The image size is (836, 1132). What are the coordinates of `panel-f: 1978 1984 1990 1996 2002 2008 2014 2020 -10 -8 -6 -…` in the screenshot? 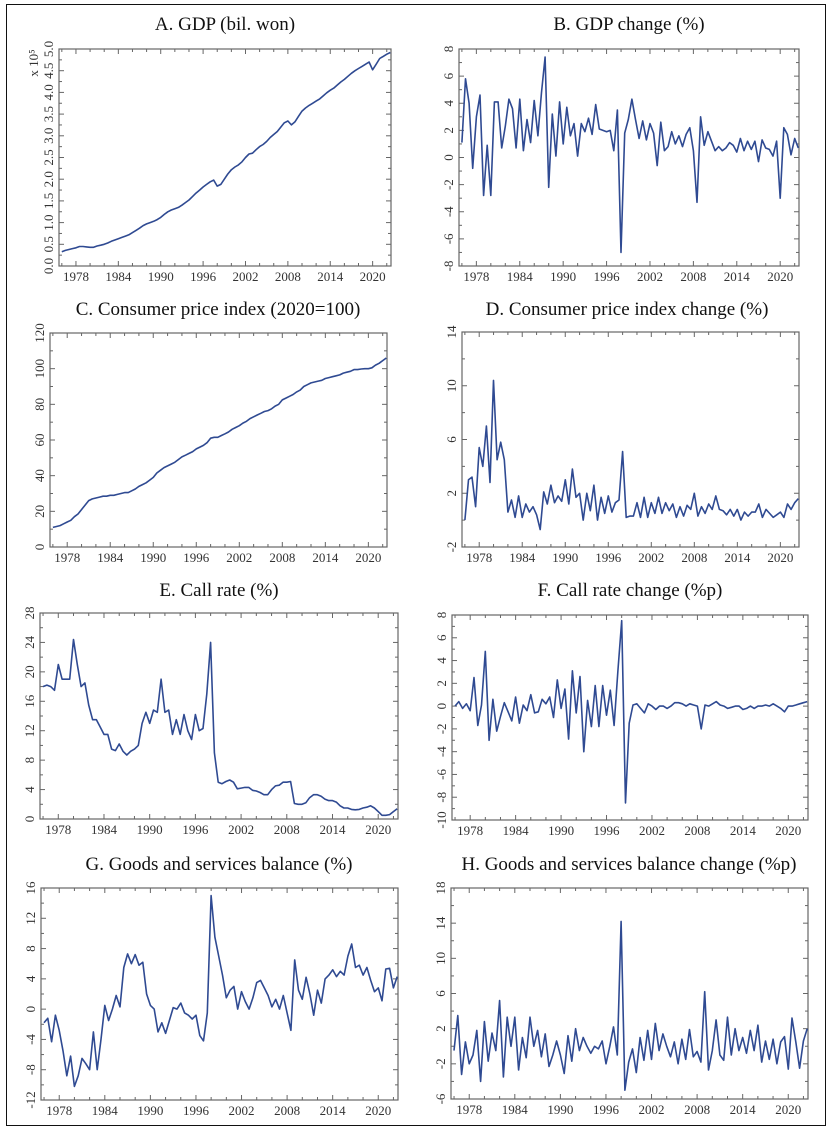 It's located at (621, 725).